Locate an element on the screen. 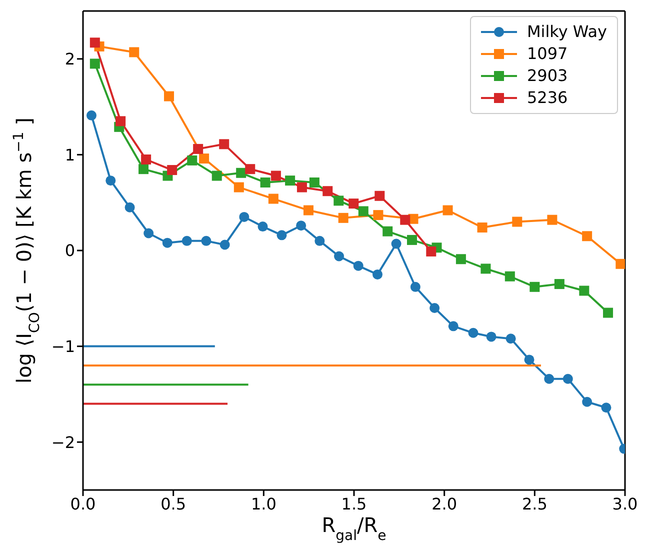  y-tick-label: 2 is located at coordinates (69, 59).